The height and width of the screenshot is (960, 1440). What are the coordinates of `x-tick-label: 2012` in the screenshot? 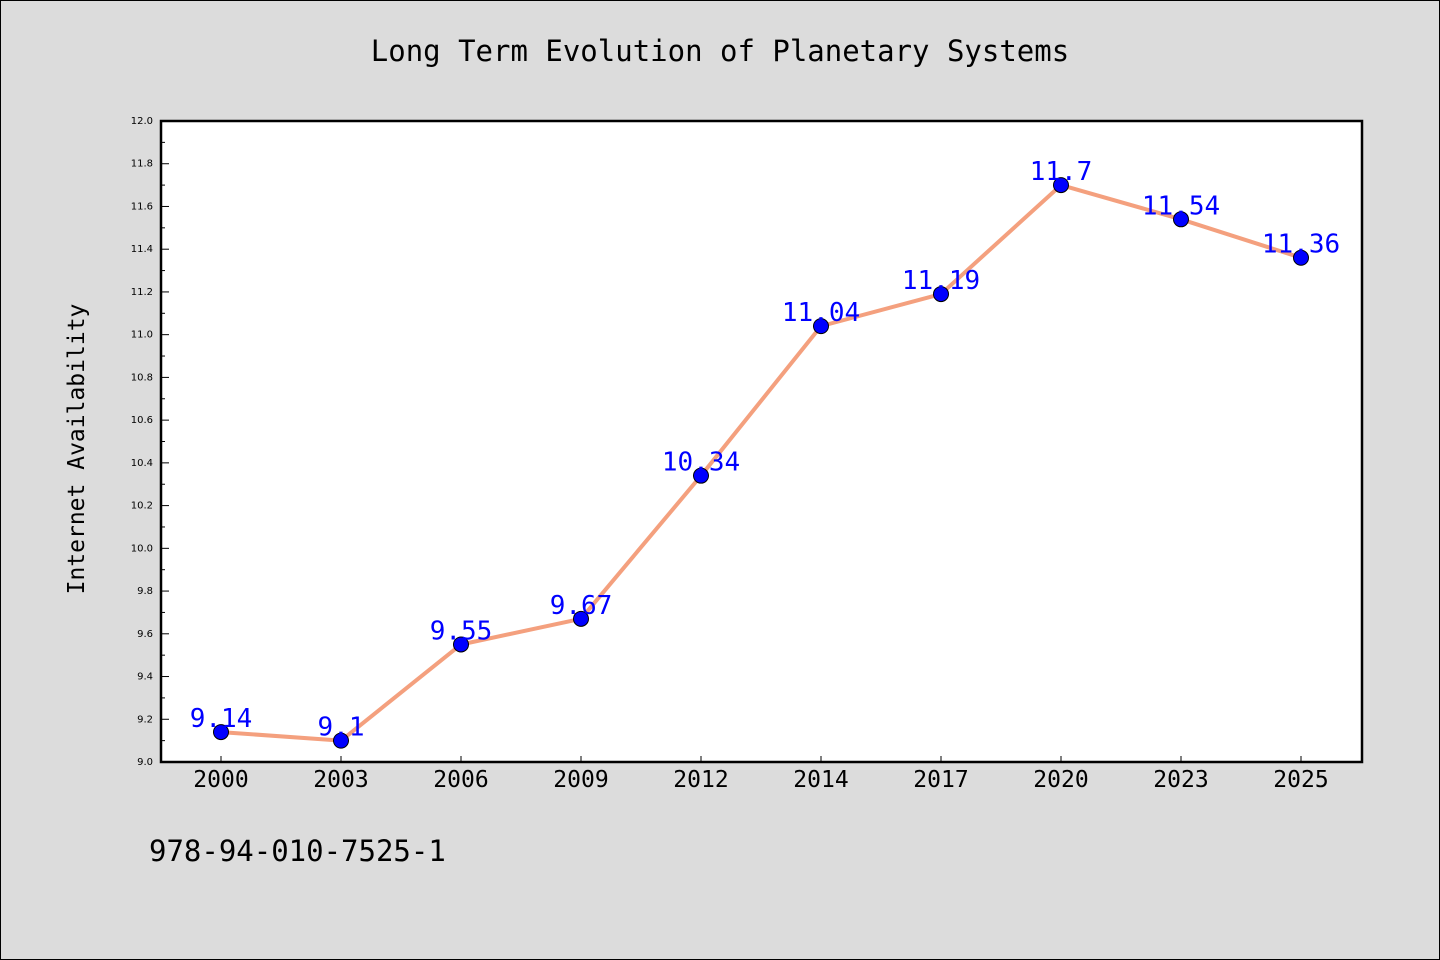 It's located at (700, 780).